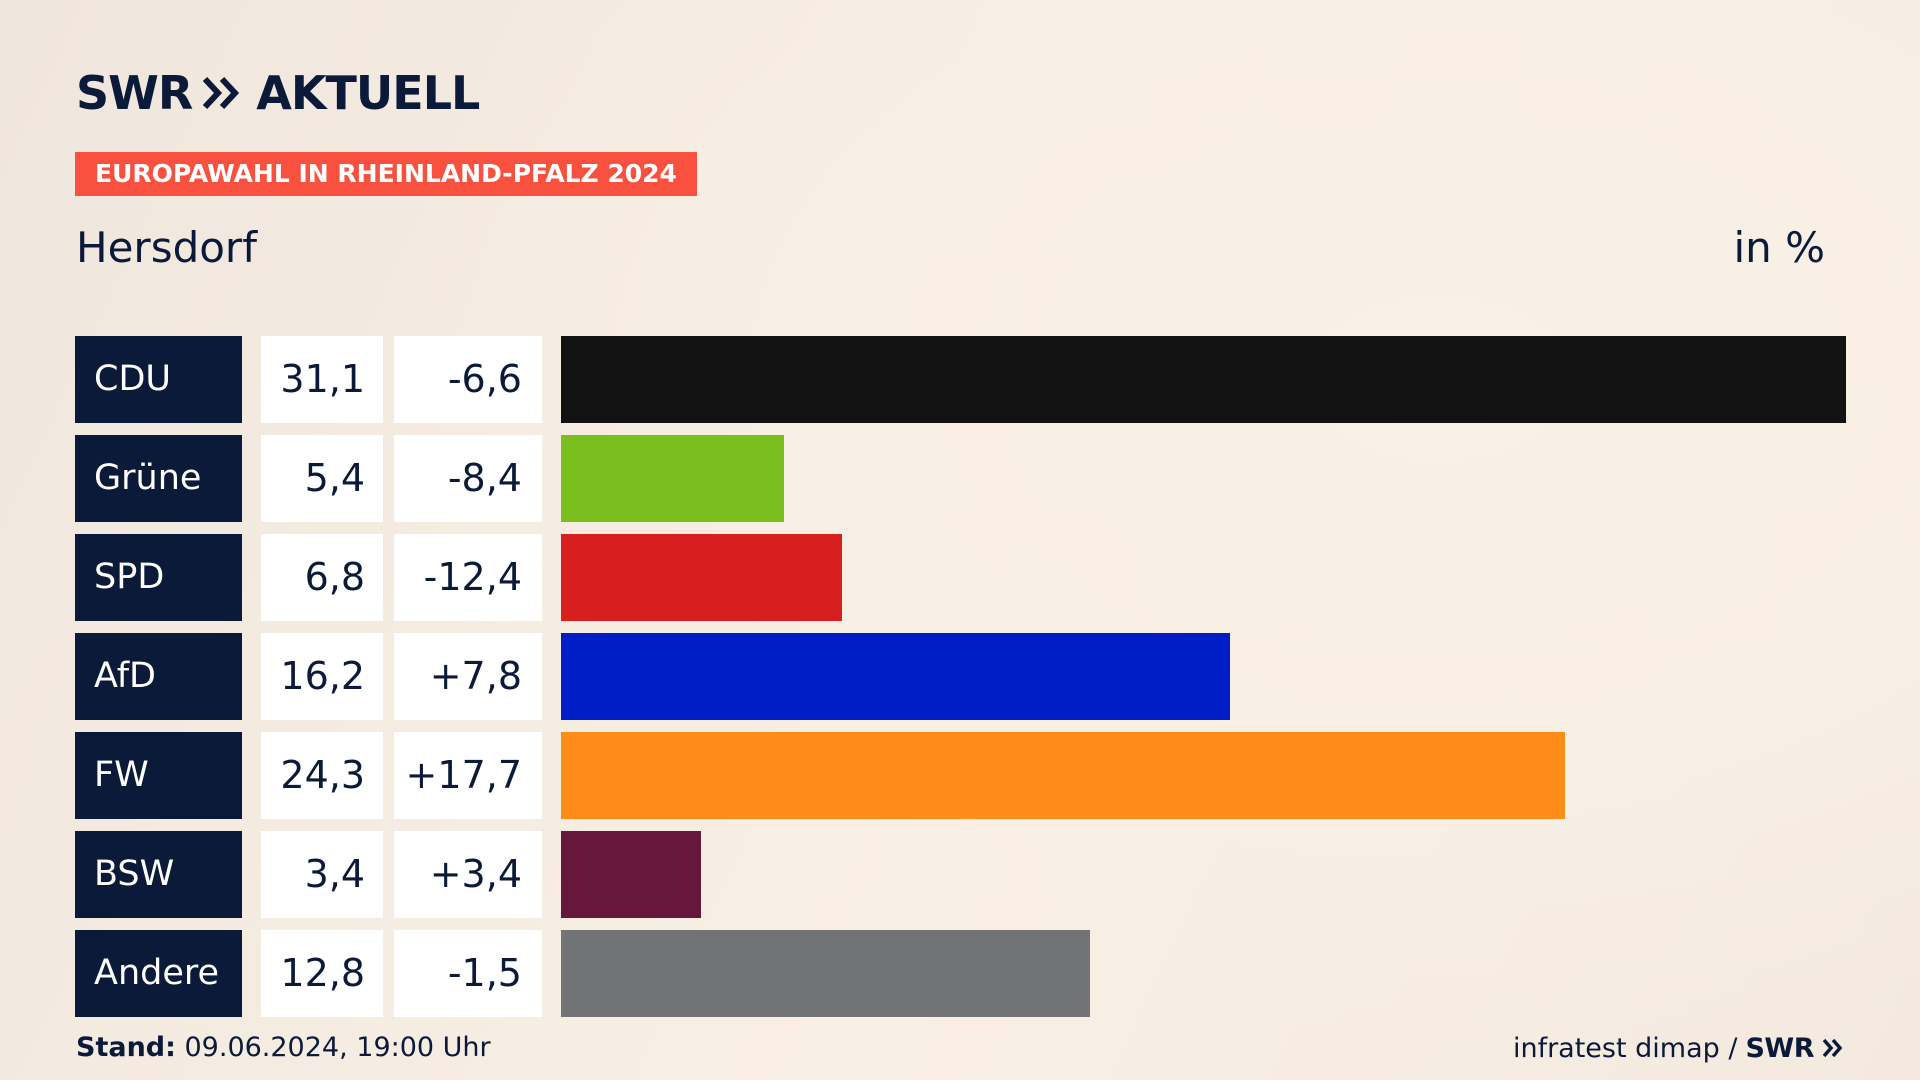  What do you see at coordinates (960, 874) in the screenshot?
I see `result-row: BSW 3,4 +3,4` at bounding box center [960, 874].